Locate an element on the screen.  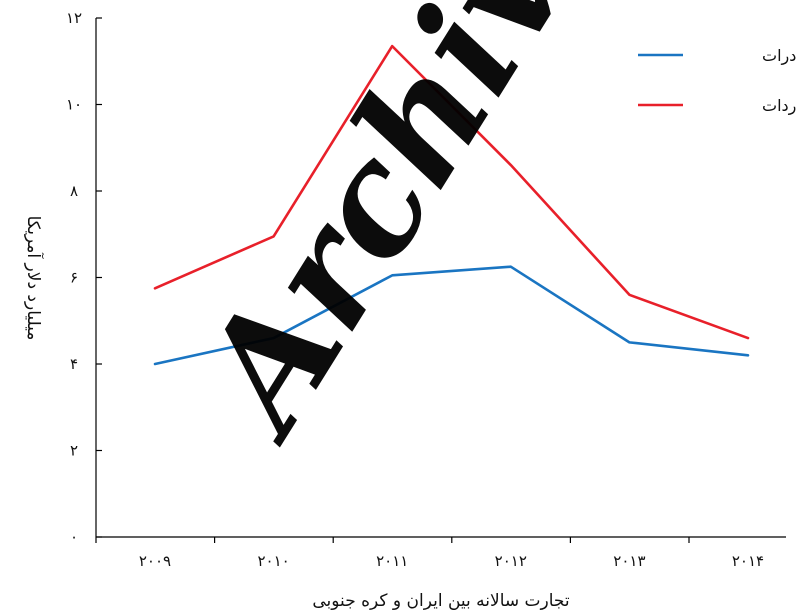
y-tick-label: ۱۰ is located at coordinates (74, 105).